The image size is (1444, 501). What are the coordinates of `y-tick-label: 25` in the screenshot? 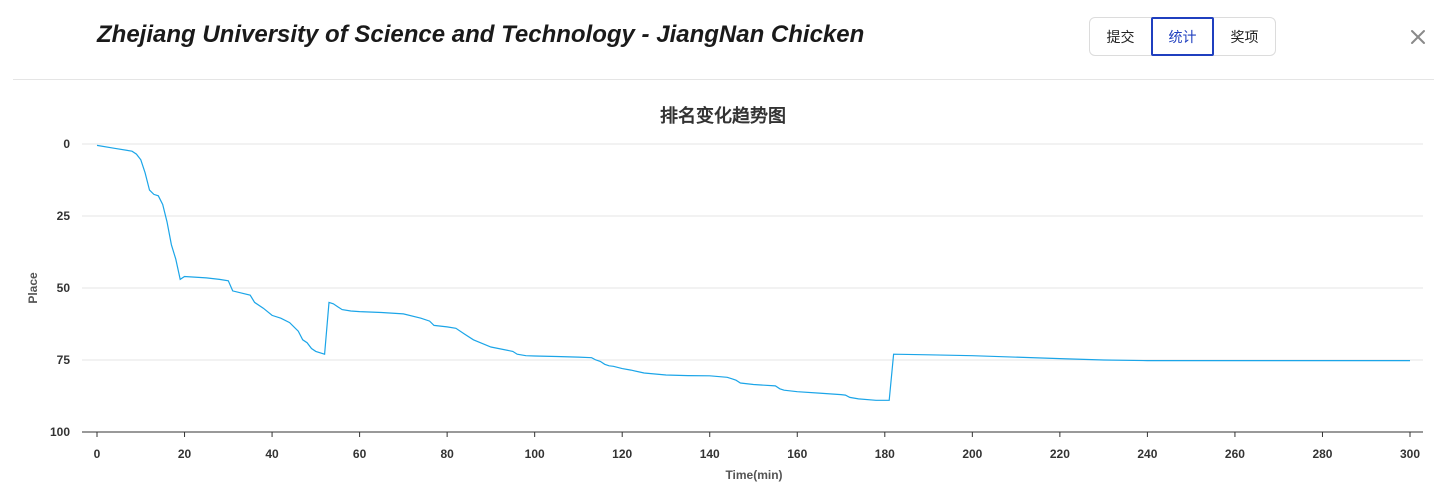 It's located at (64, 216).